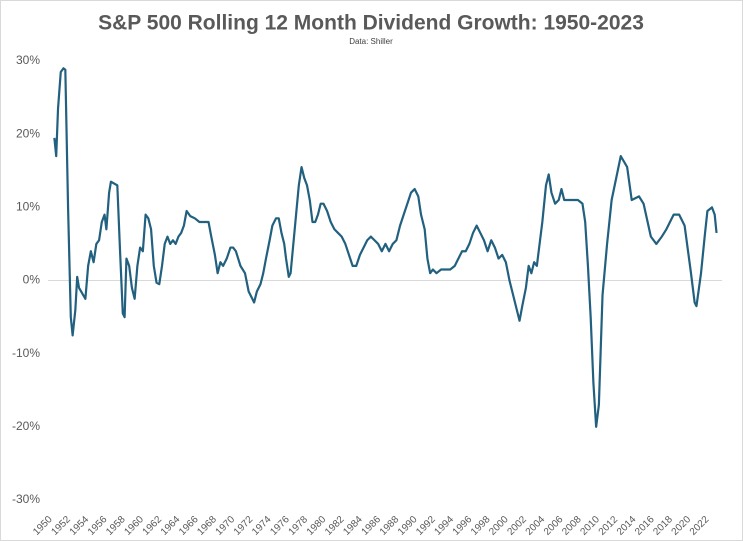  Describe the element at coordinates (28, 207) in the screenshot. I see `y-tick-label: 10%` at that location.